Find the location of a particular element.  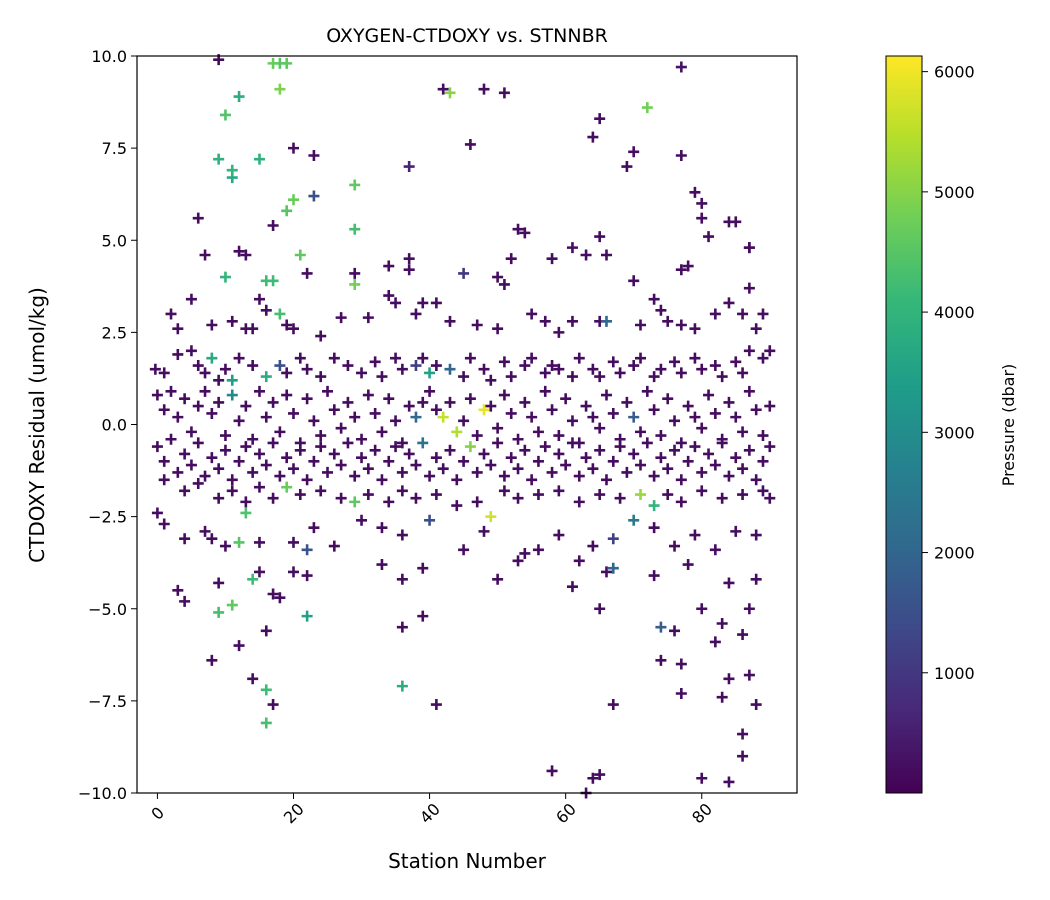

x-axis: 0 20 40 60 80 is located at coordinates (431, 810).